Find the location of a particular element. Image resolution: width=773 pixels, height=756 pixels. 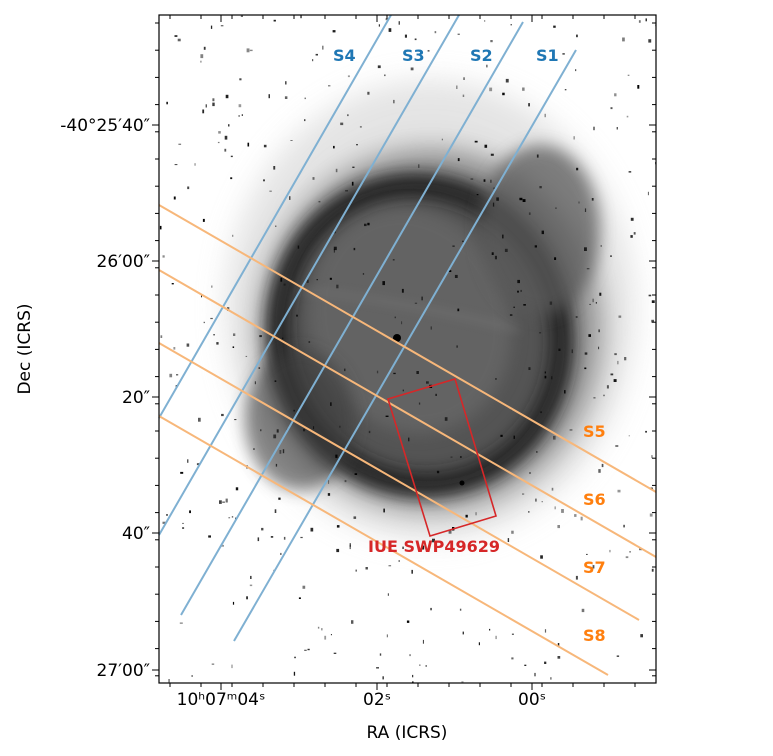

y-tick-label-0: -40°25′40″ is located at coordinates (105, 126).